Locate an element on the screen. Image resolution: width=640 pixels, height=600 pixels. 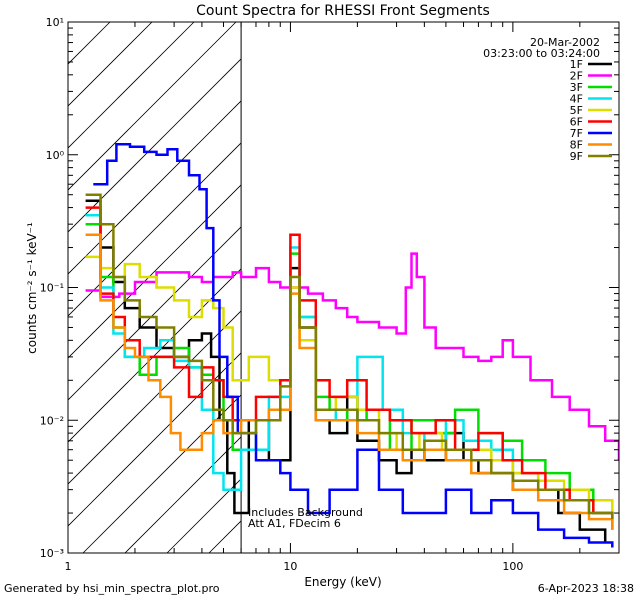
legend-label: 8F is located at coordinates (576, 145).